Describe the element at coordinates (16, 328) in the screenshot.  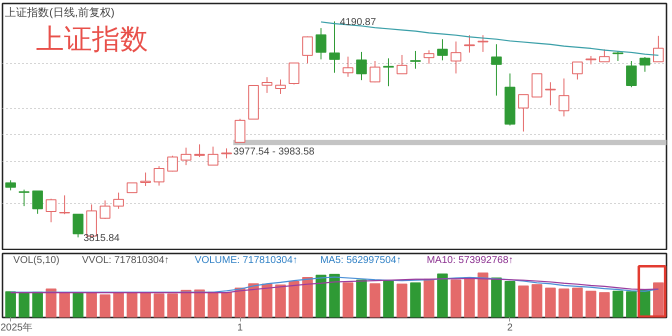
I see `x-tick-label: 2025年` at that location.